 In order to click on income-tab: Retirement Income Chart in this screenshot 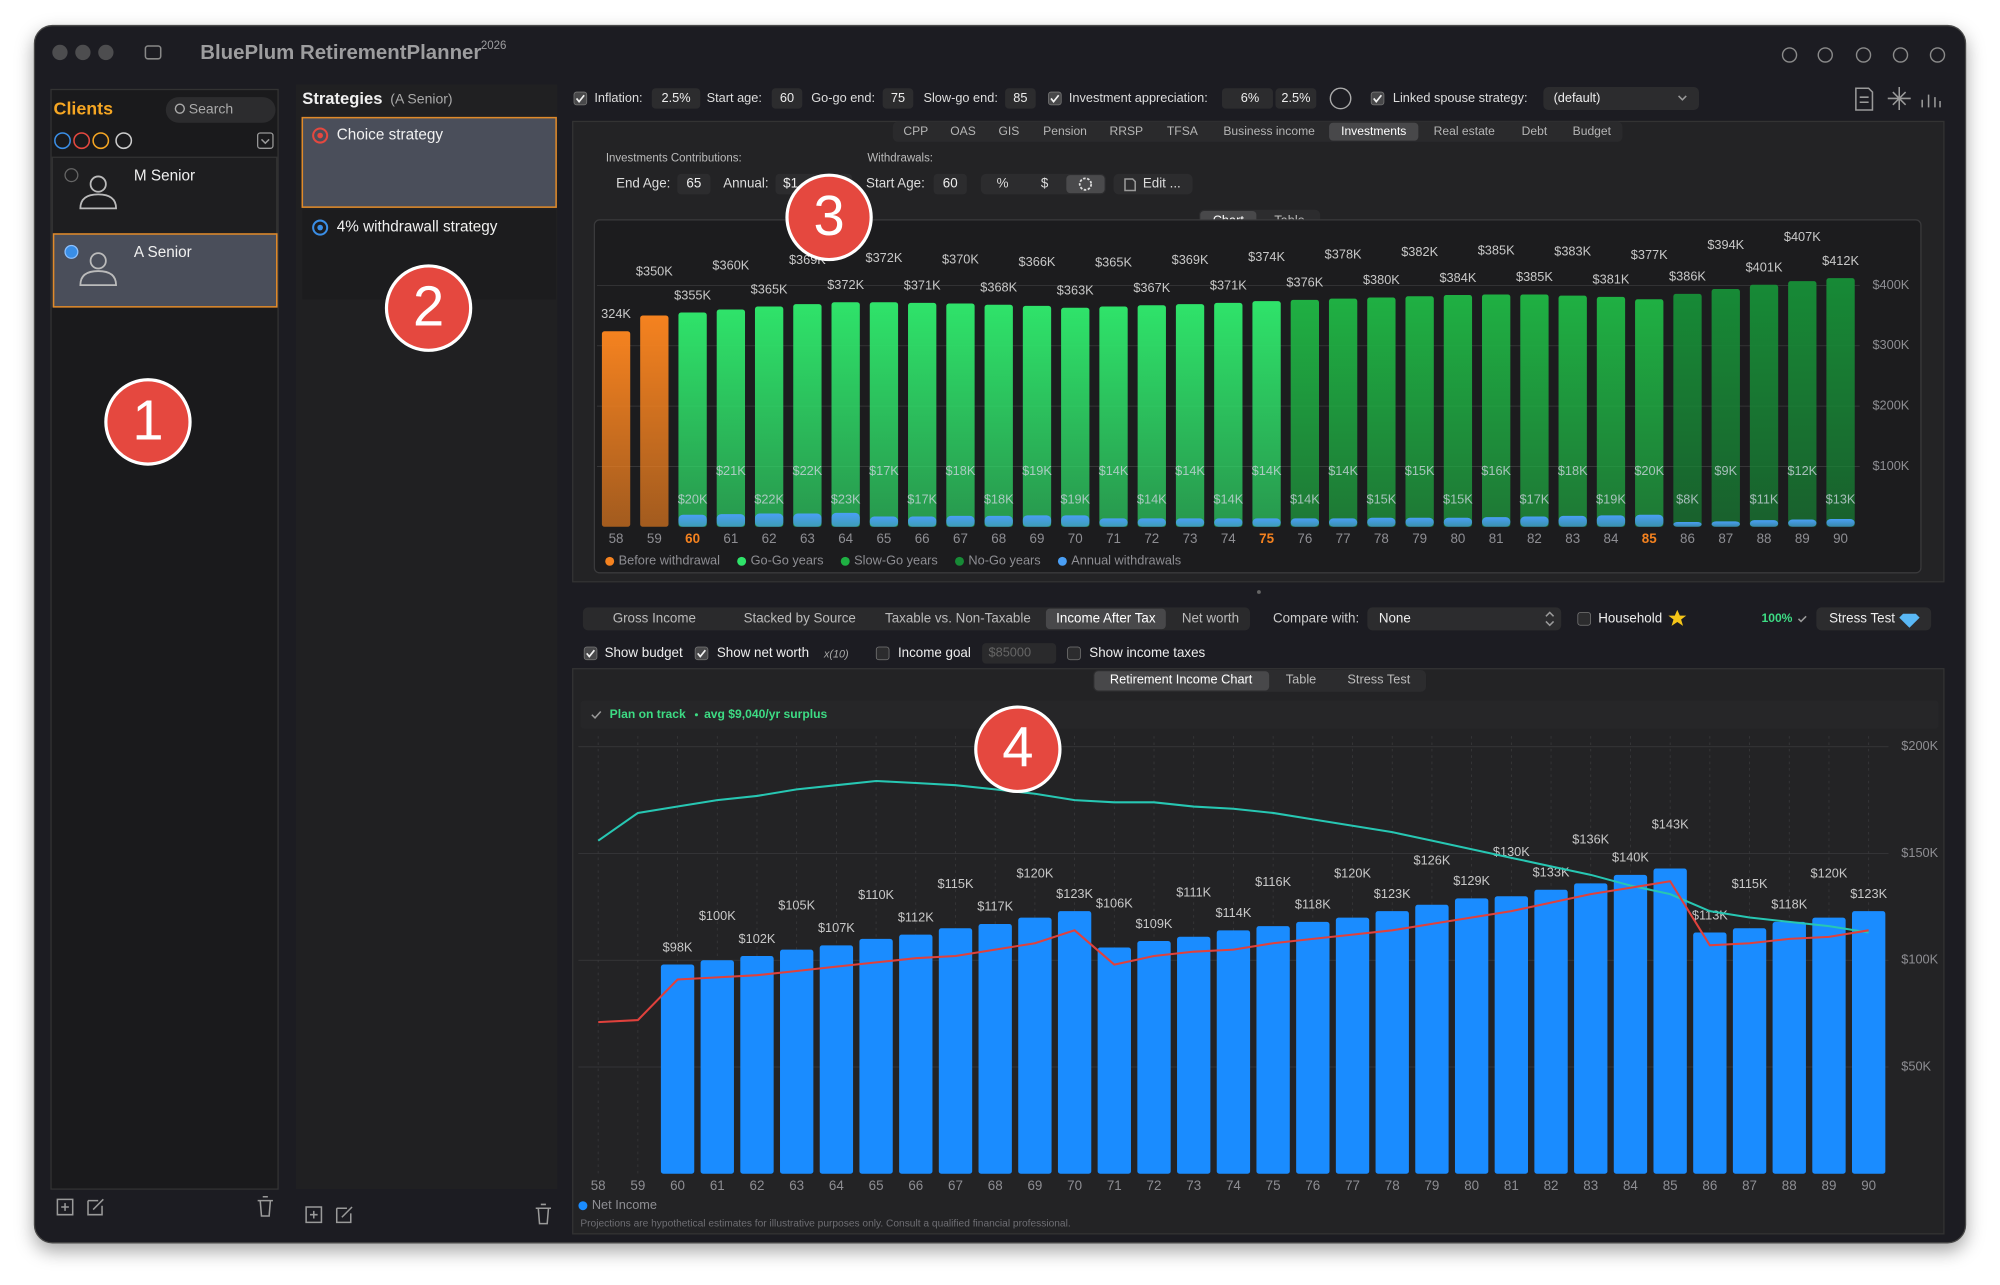, I will do `click(1181, 679)`.